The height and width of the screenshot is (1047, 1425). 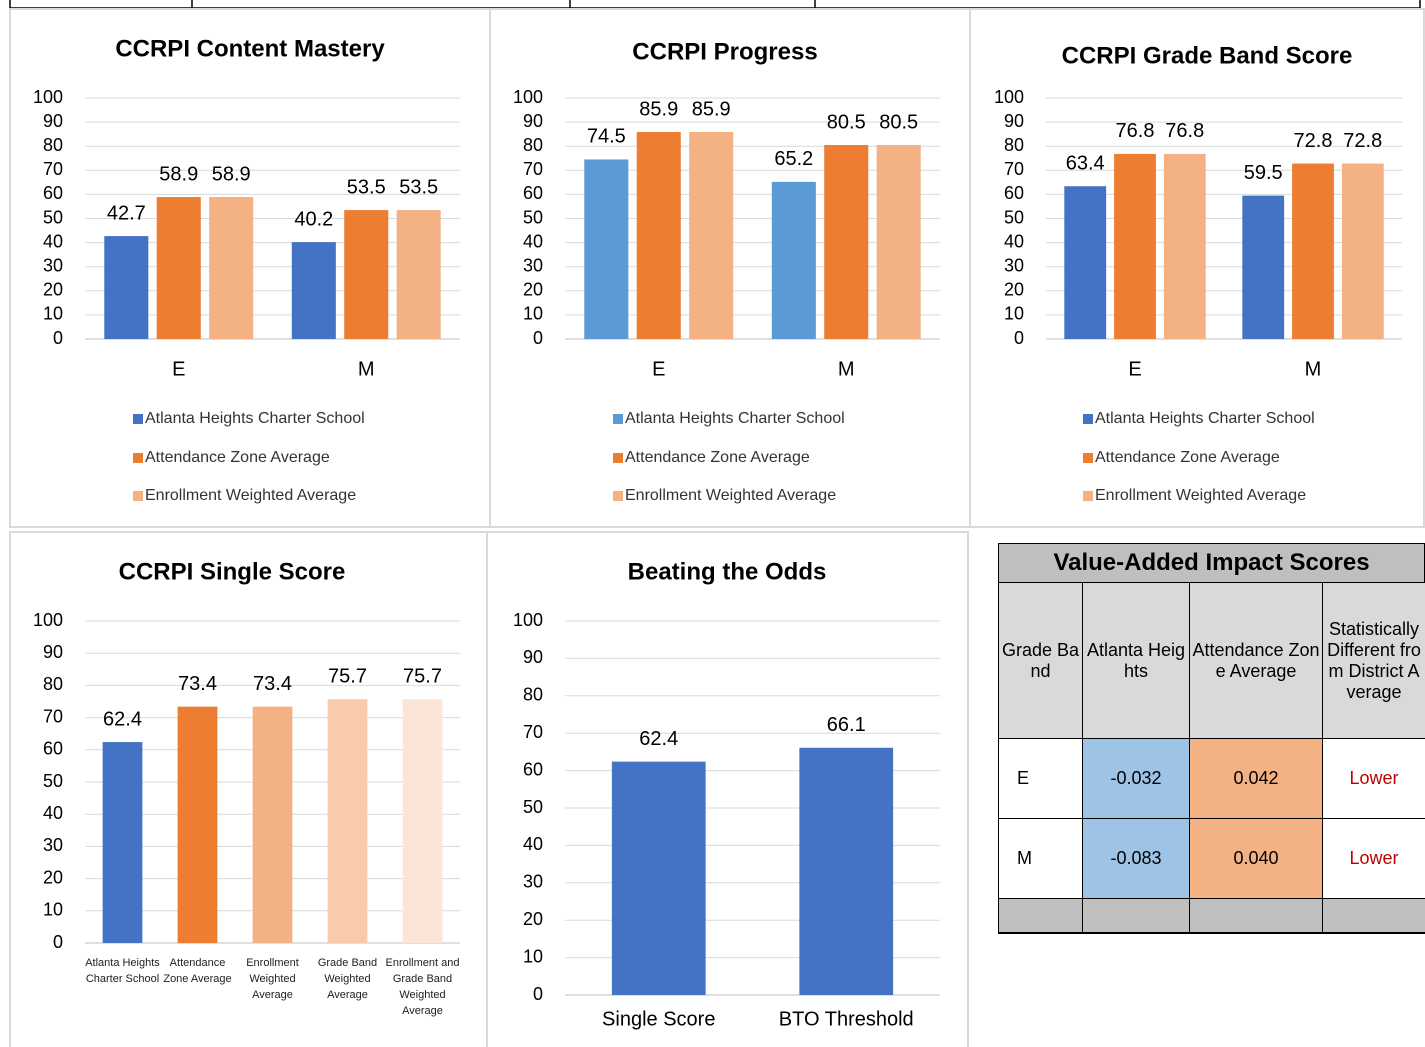 What do you see at coordinates (724, 51) in the screenshot?
I see `chart-title: CCRPI Progress` at bounding box center [724, 51].